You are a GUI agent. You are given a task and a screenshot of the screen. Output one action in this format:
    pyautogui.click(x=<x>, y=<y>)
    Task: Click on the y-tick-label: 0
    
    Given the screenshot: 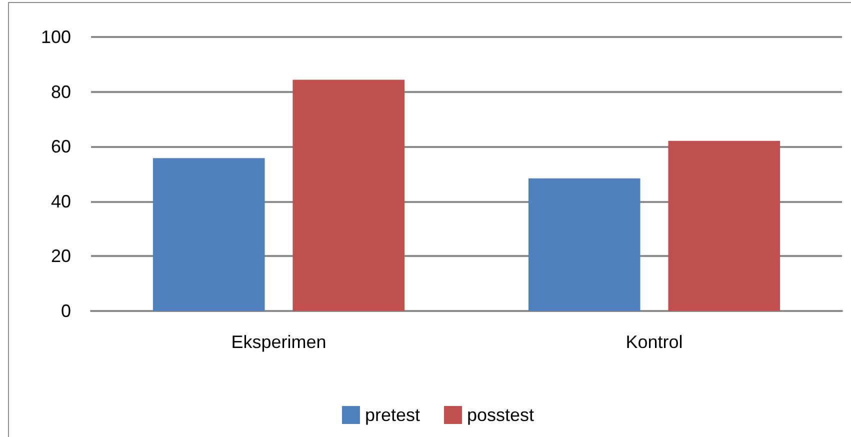 What is the action you would take?
    pyautogui.click(x=65, y=311)
    